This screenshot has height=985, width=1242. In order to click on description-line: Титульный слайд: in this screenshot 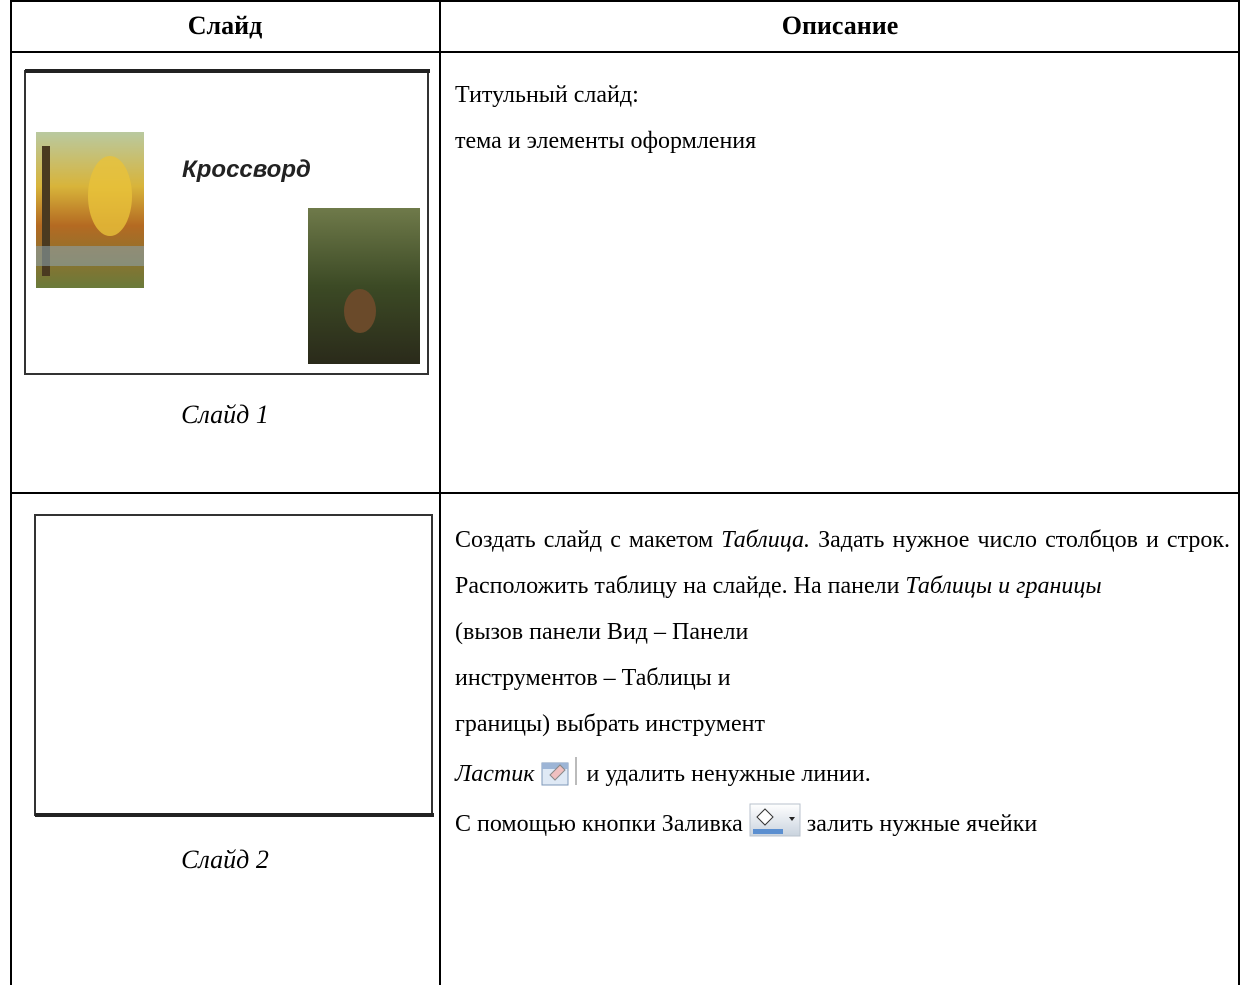, I will do `click(547, 95)`.